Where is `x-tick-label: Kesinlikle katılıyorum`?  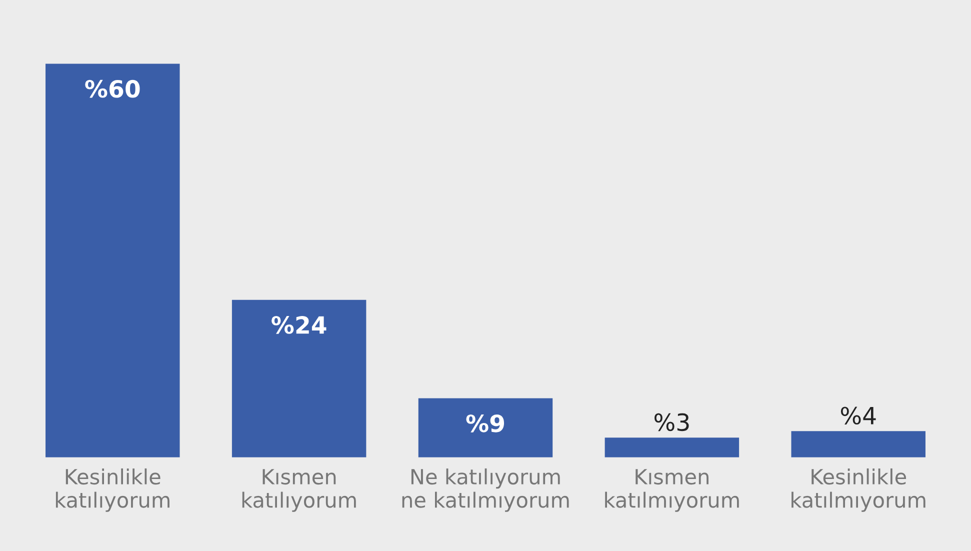 x-tick-label: Kesinlikle katılıyorum is located at coordinates (113, 490).